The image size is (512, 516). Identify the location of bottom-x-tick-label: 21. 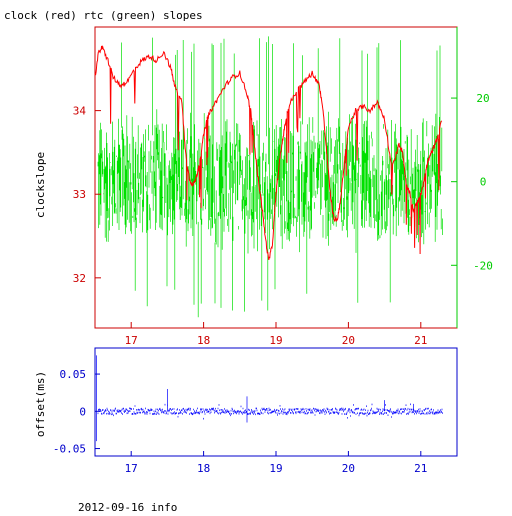
(420, 468).